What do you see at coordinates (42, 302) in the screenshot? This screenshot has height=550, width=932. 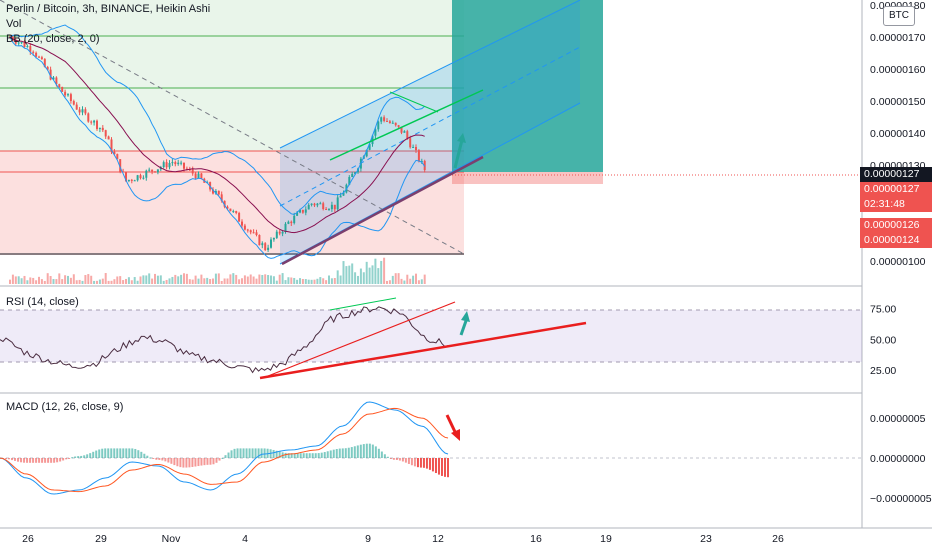 I see `rsi-legend: RSI (14, close)` at bounding box center [42, 302].